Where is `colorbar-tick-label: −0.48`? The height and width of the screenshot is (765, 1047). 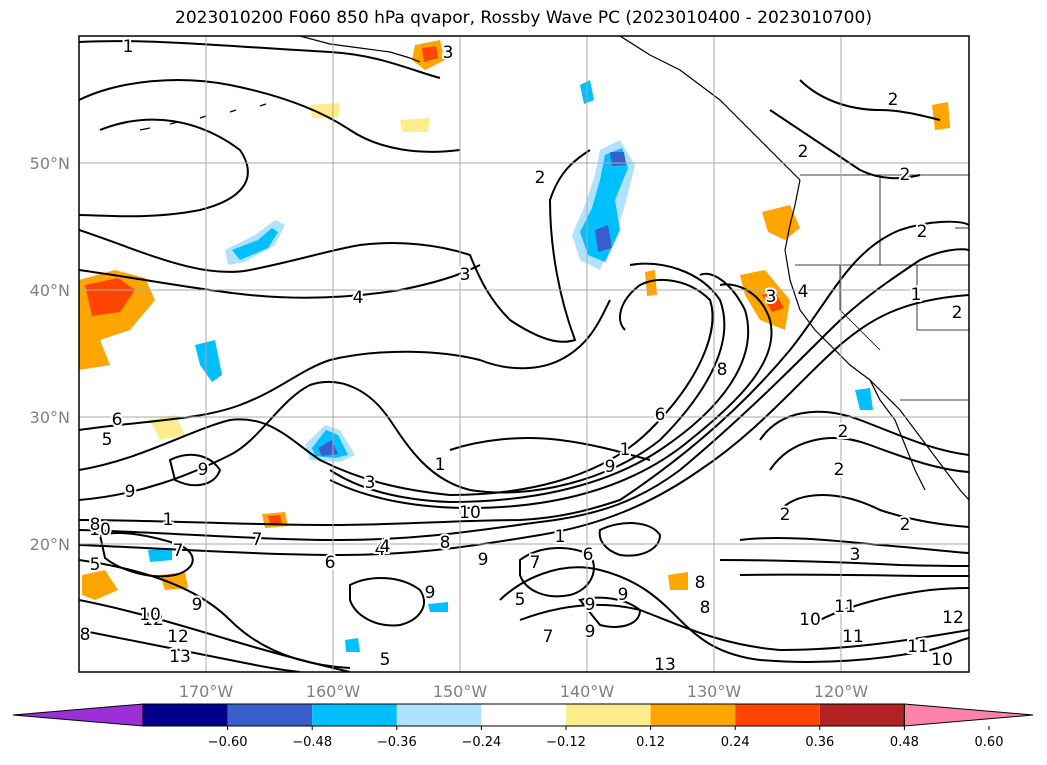 colorbar-tick-label: −0.48 is located at coordinates (312, 742).